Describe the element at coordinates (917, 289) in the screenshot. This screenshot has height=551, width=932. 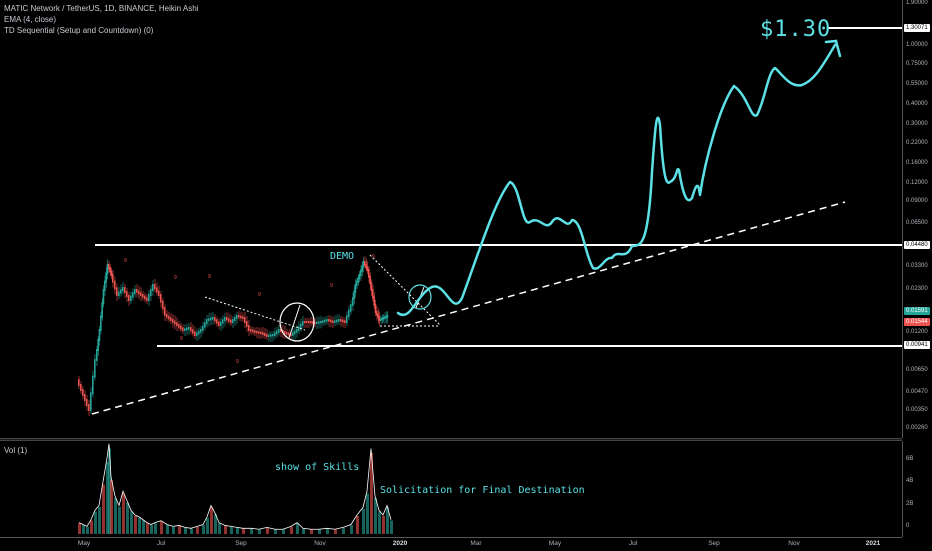
I see `price-tick: 0.02300` at that location.